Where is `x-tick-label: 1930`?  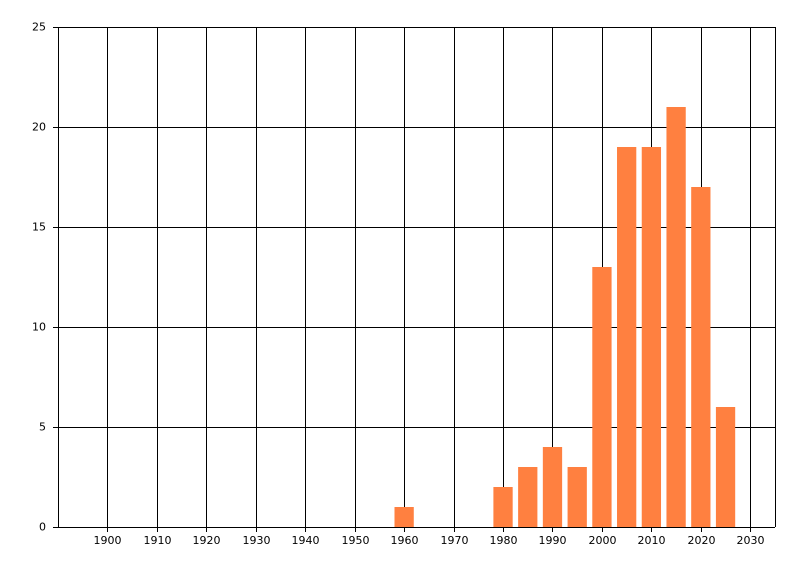
x-tick-label: 1930 is located at coordinates (257, 540).